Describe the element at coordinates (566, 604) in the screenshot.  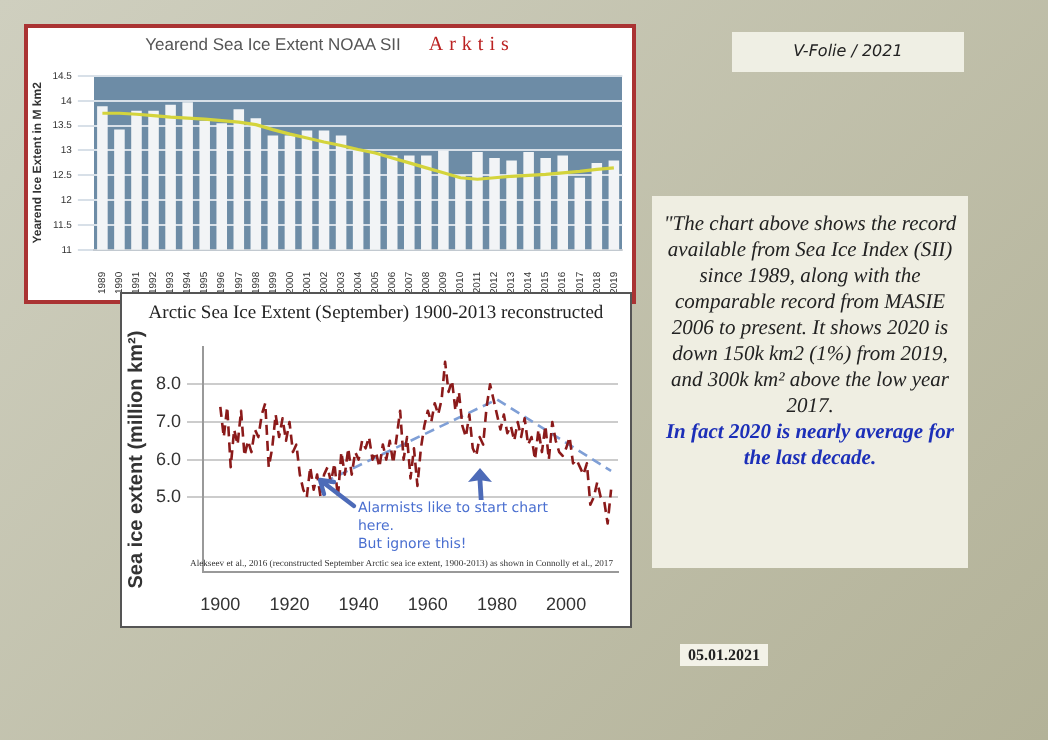
I see `x-tick-label: 2000` at that location.